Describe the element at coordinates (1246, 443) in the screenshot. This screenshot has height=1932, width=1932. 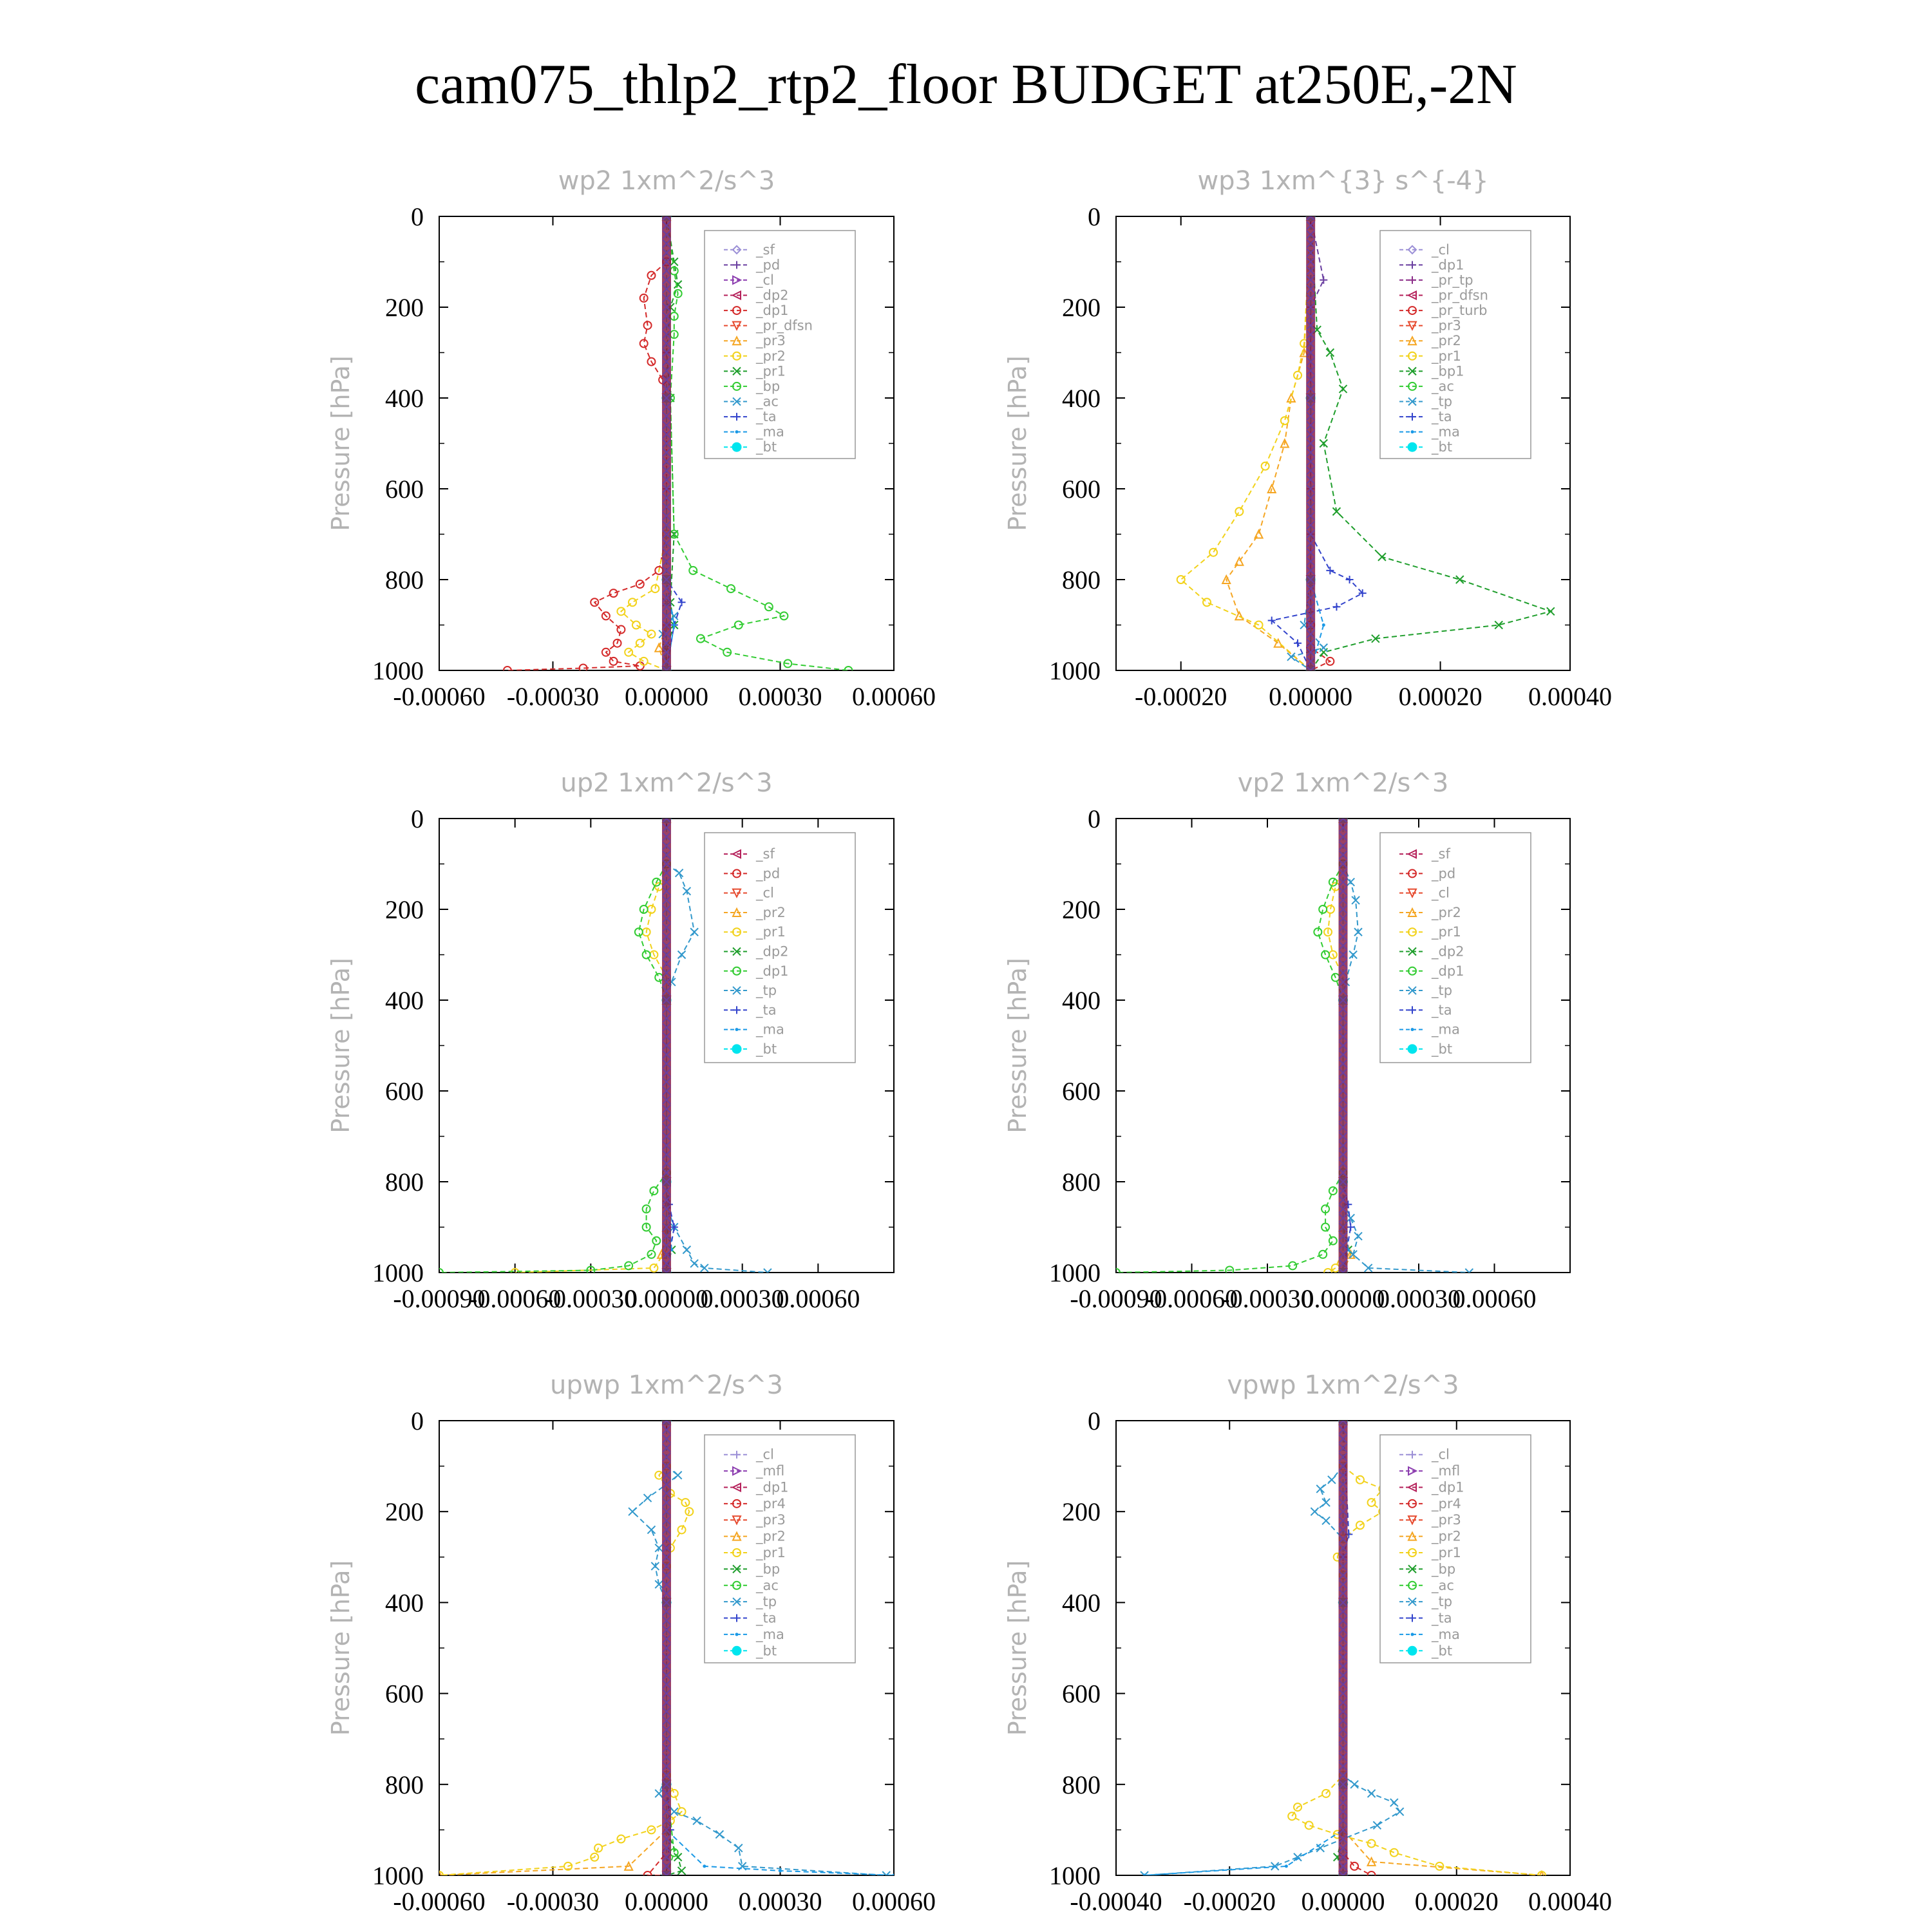
I see `series-line` at that location.